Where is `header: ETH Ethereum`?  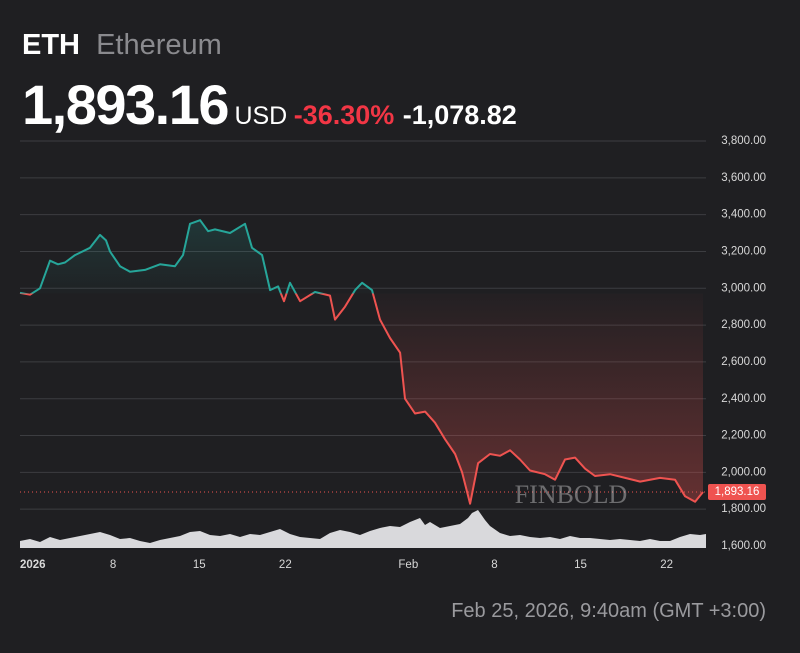
header: ETH Ethereum is located at coordinates (122, 45).